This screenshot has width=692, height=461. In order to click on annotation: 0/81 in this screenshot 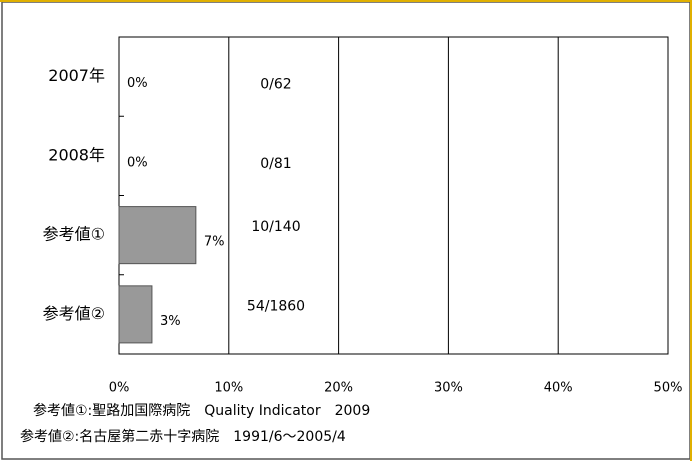, I will do `click(275, 164)`.